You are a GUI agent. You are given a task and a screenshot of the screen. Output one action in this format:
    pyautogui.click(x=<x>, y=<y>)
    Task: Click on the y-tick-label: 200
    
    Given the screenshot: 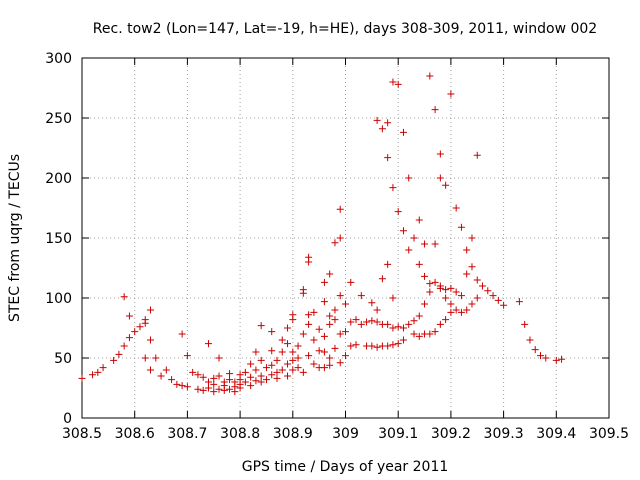 What is the action you would take?
    pyautogui.click(x=58, y=179)
    